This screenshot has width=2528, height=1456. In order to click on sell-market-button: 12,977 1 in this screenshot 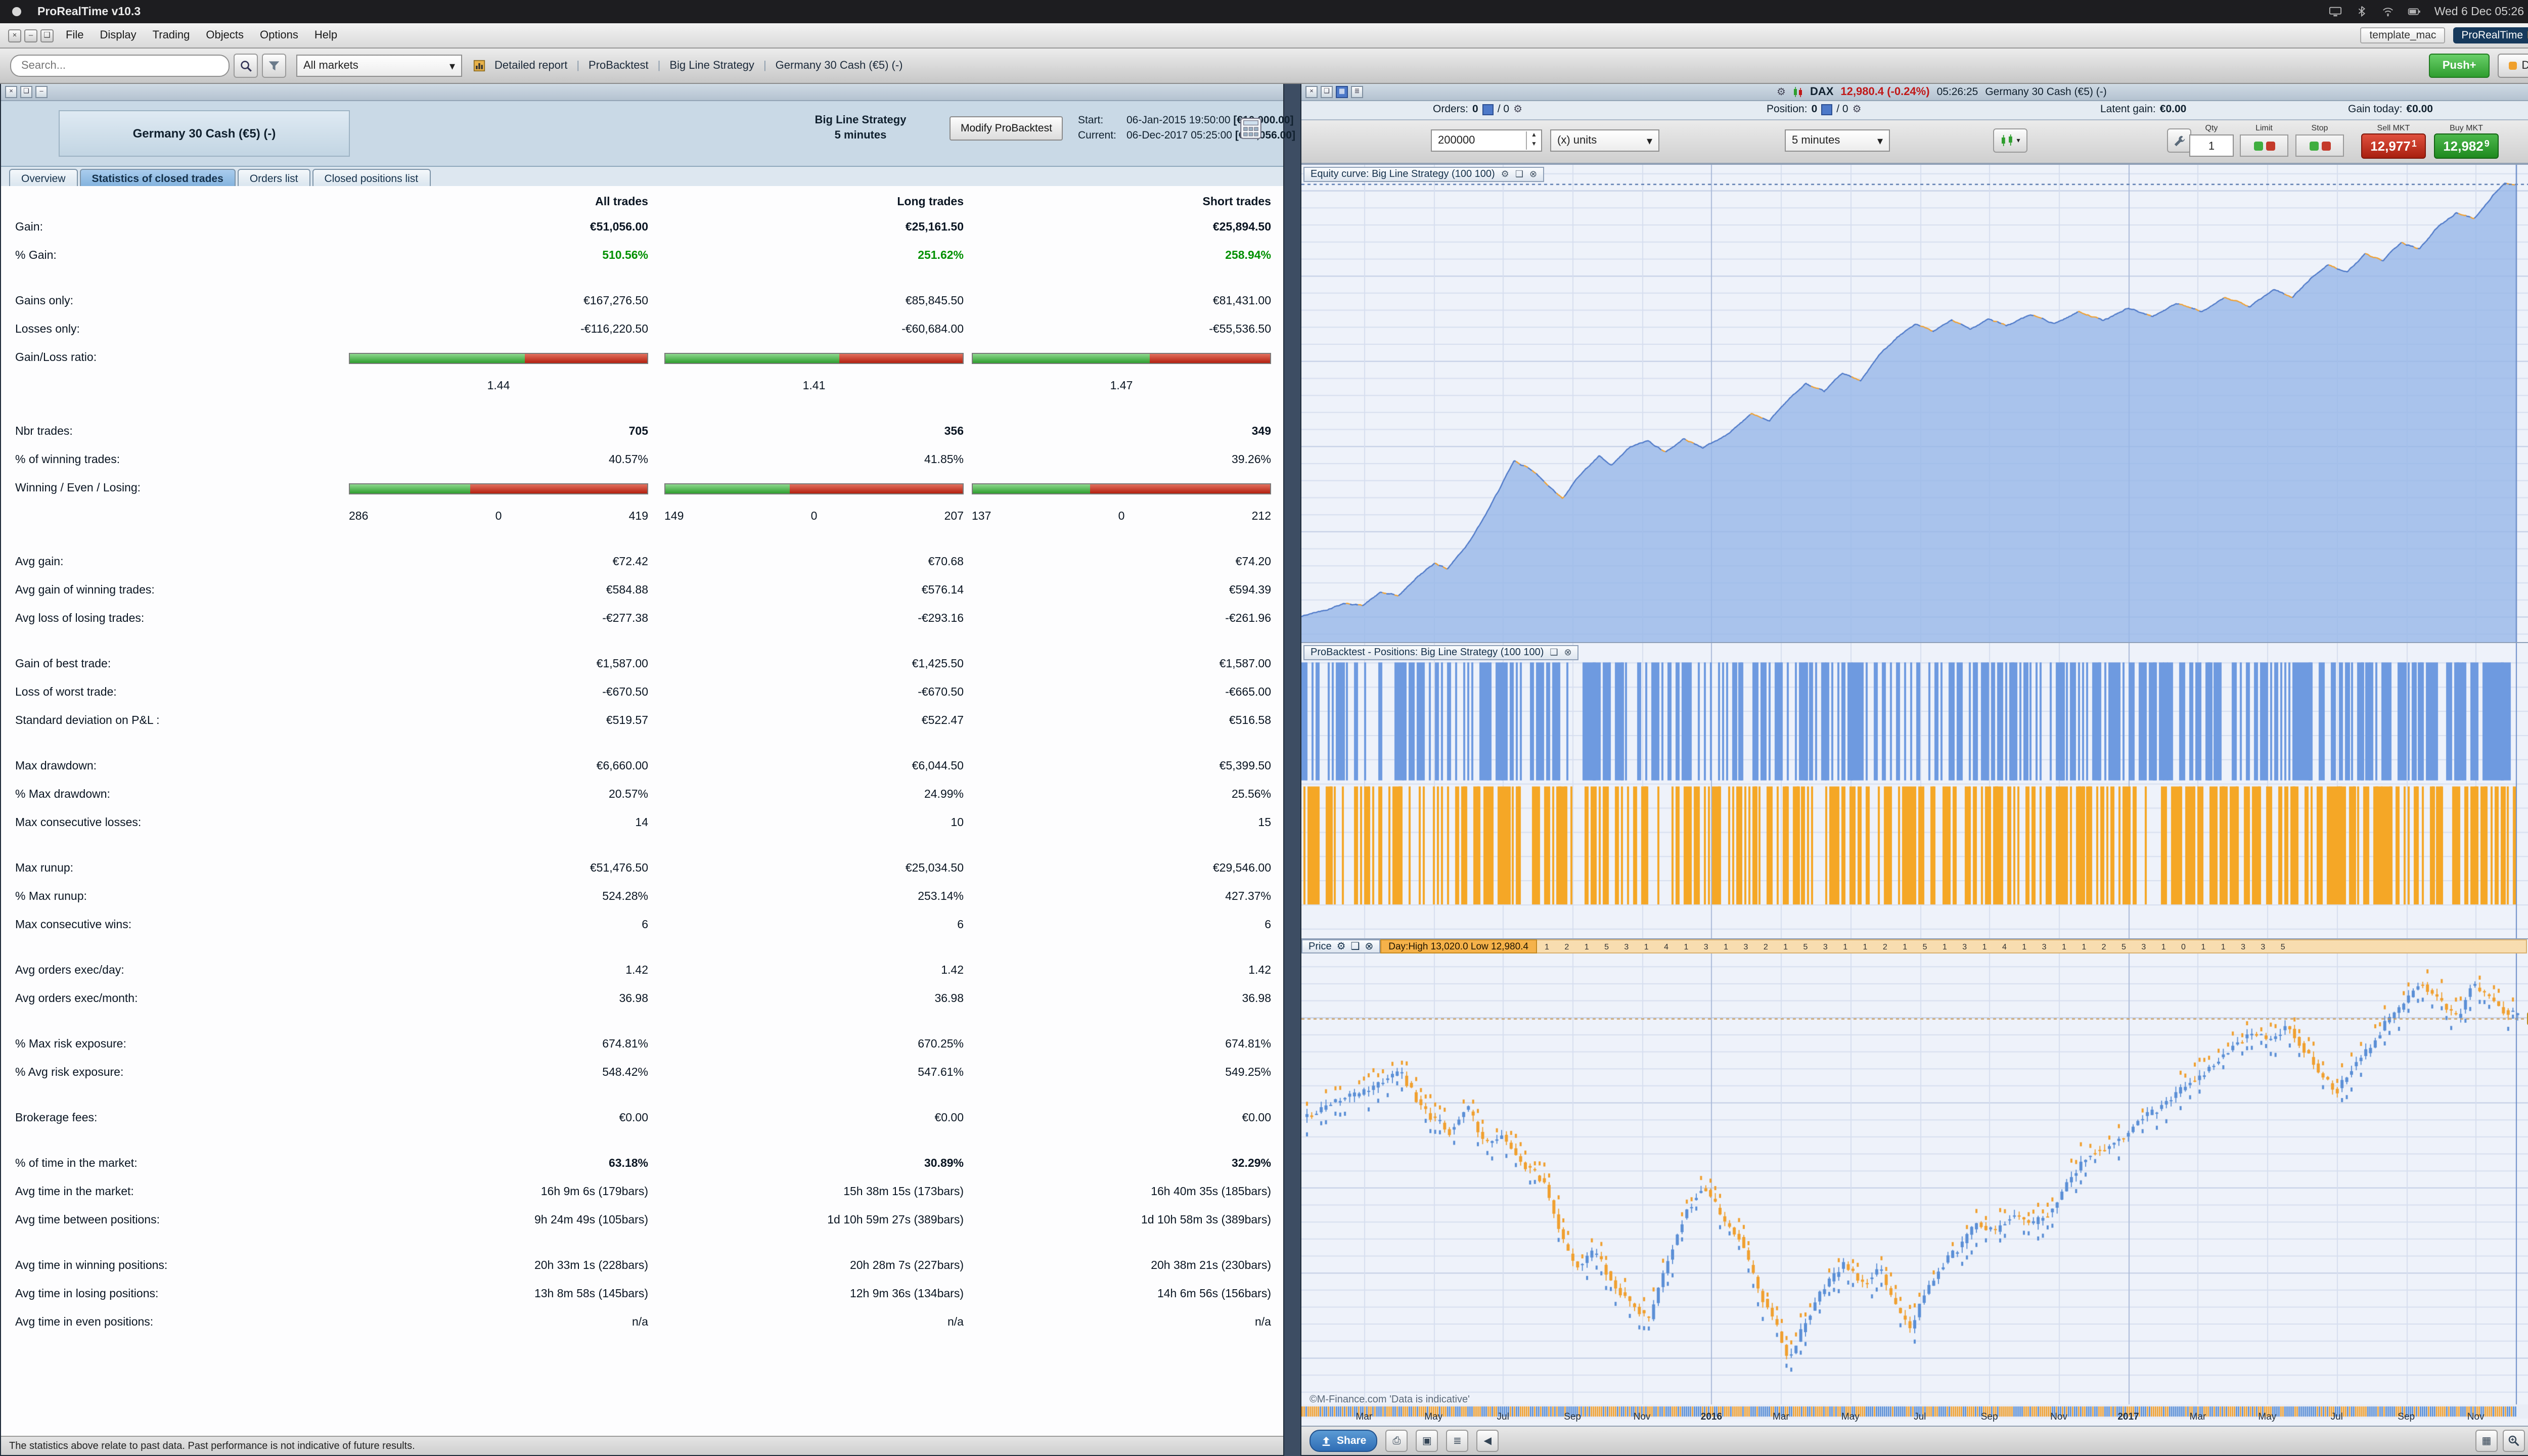, I will do `click(2394, 146)`.